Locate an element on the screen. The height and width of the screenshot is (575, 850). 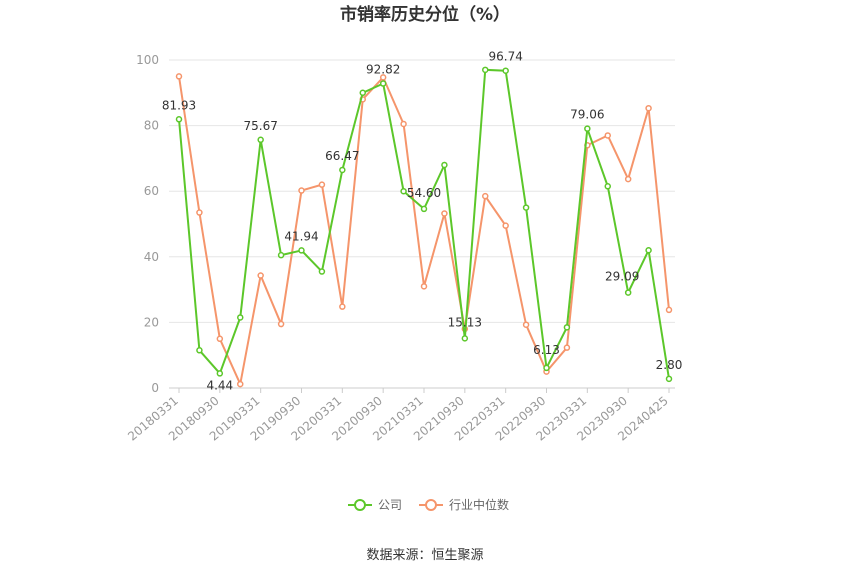
data-label: 79.06 is located at coordinates (587, 115).